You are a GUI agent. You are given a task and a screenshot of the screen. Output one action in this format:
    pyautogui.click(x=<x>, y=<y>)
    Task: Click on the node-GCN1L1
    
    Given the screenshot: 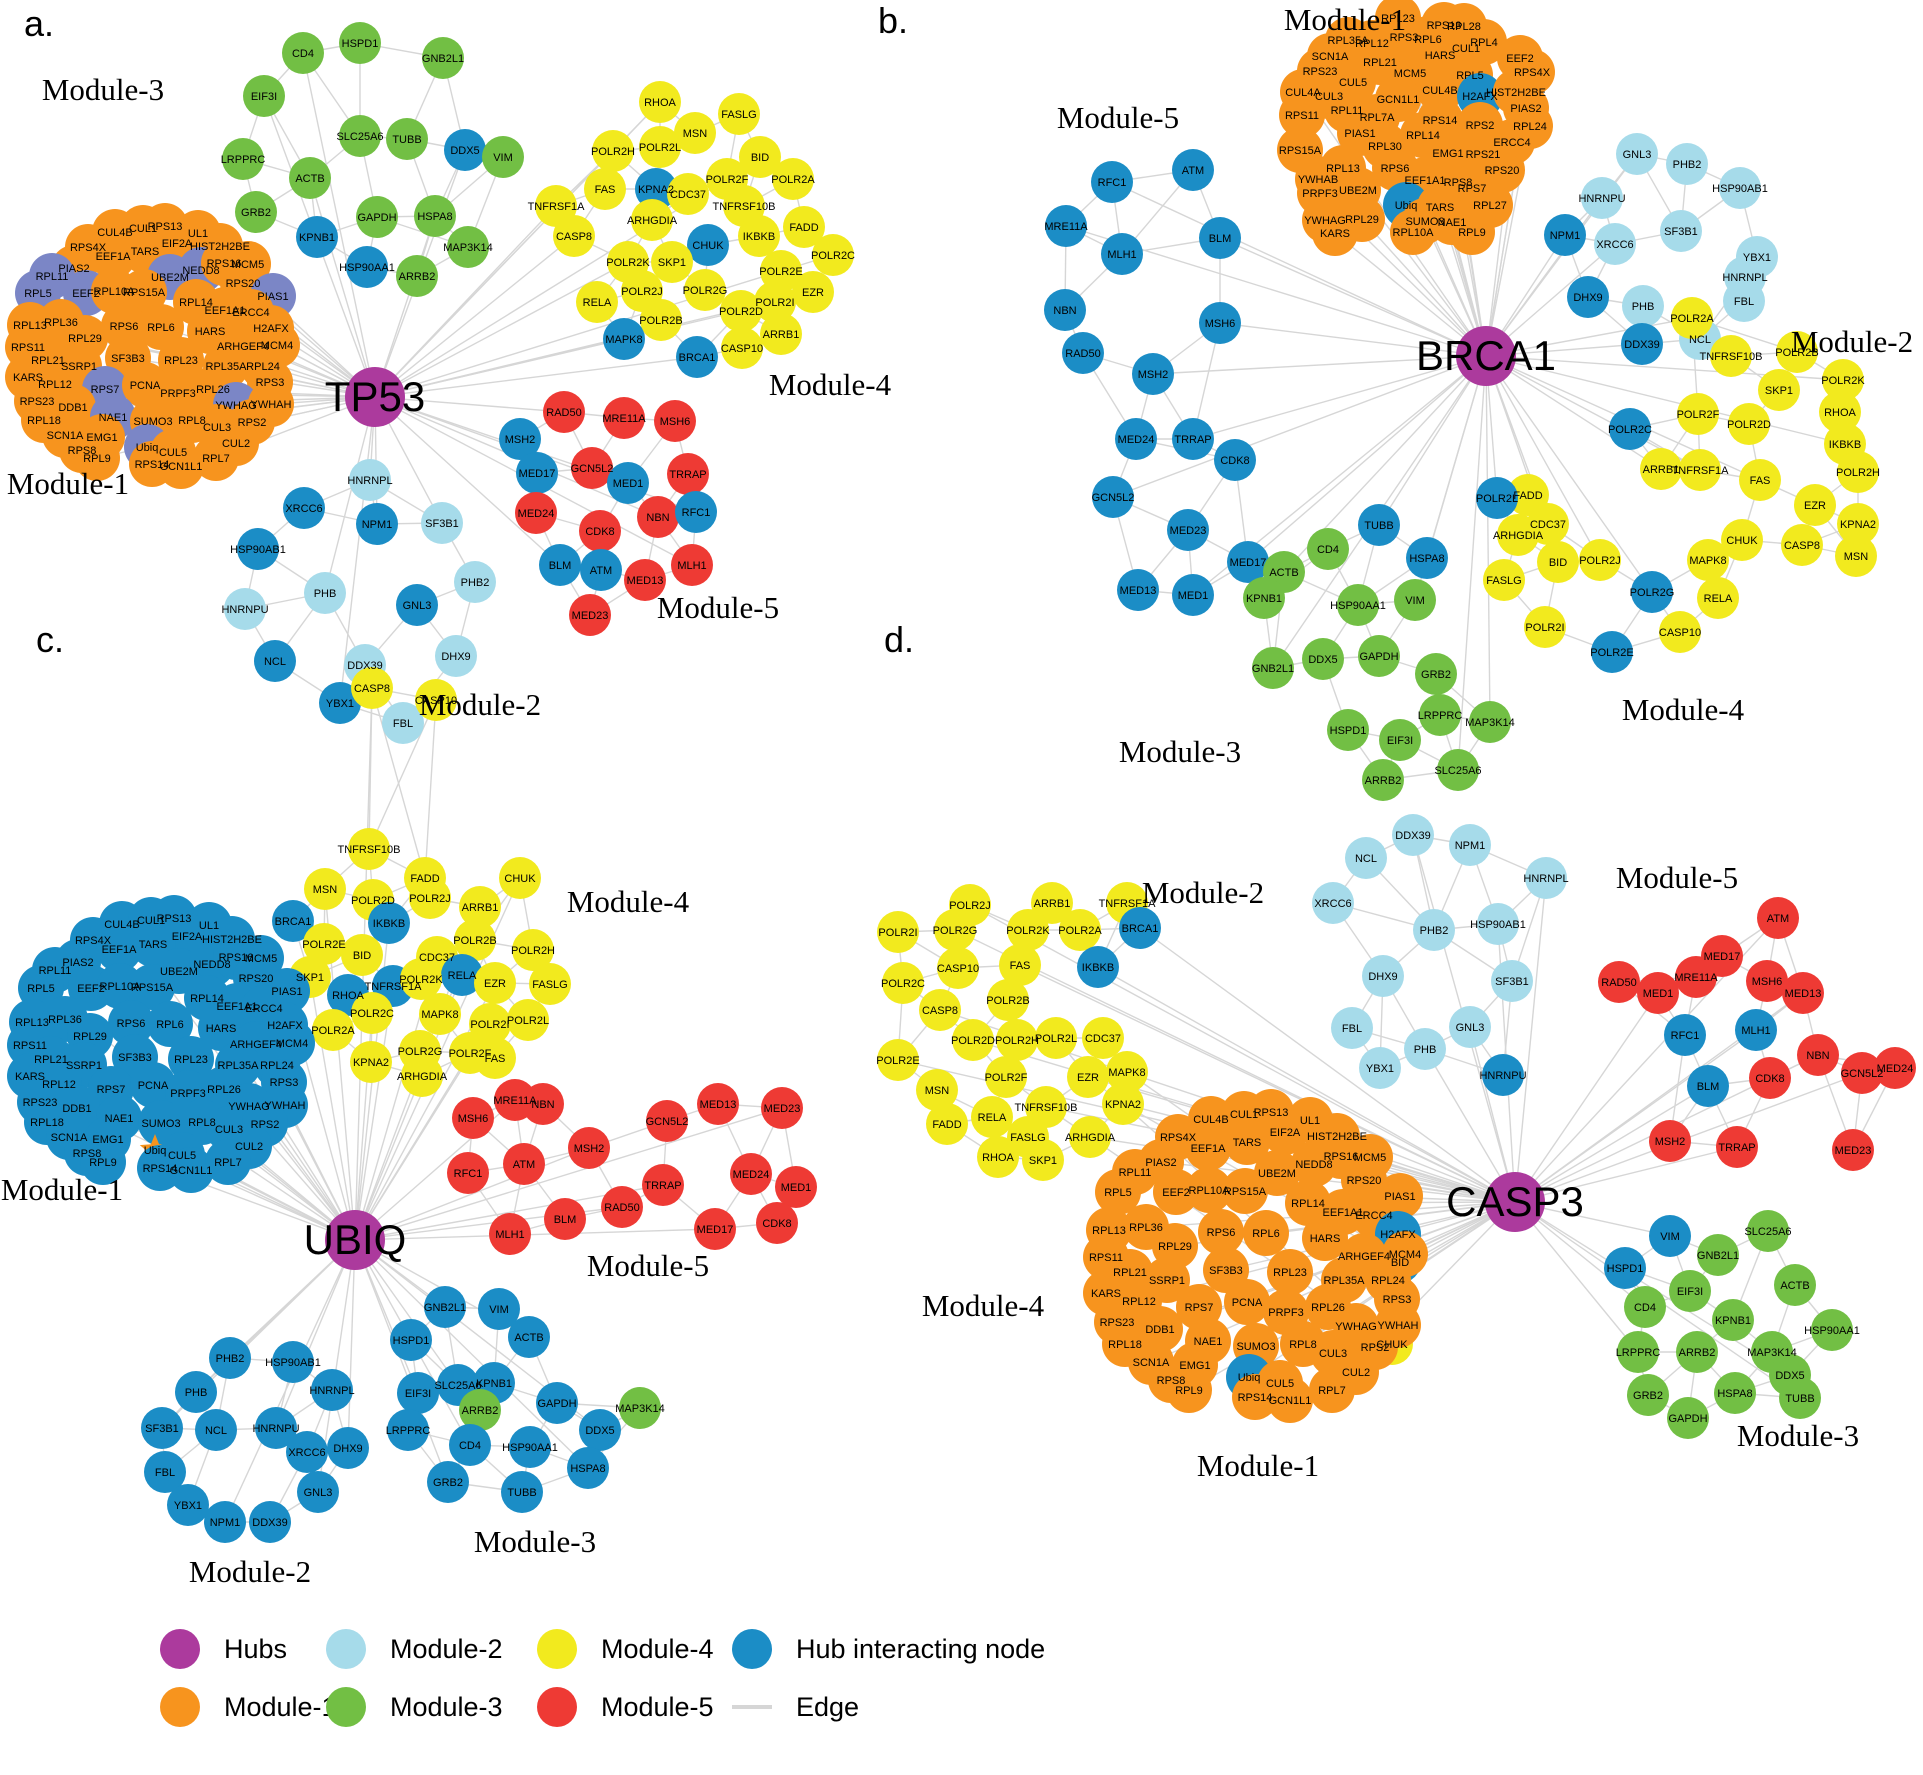 What is the action you would take?
    pyautogui.click(x=191, y=1170)
    